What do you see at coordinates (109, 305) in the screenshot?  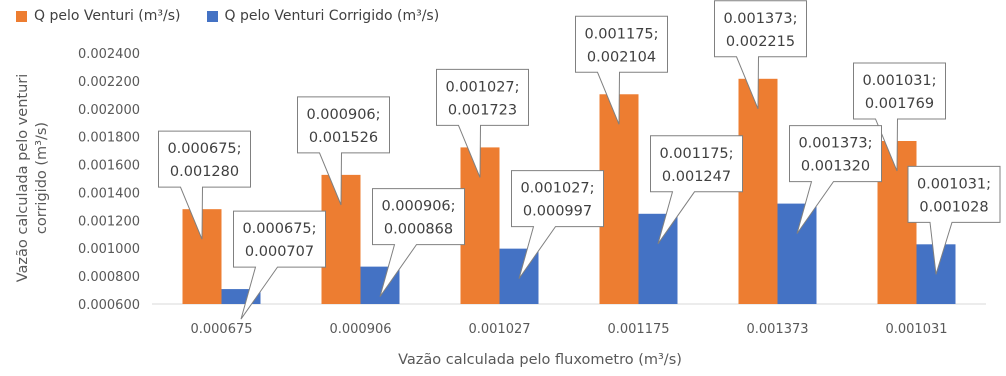 I see `y-tick-label: 0.000600` at bounding box center [109, 305].